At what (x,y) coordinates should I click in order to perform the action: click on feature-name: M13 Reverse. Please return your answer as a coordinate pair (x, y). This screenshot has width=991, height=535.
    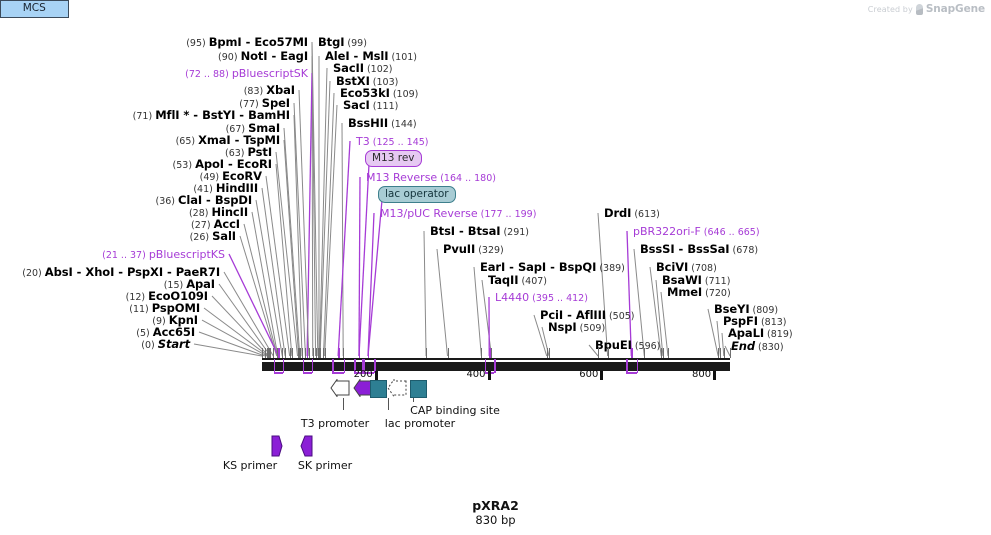
    Looking at the image, I should click on (402, 177).